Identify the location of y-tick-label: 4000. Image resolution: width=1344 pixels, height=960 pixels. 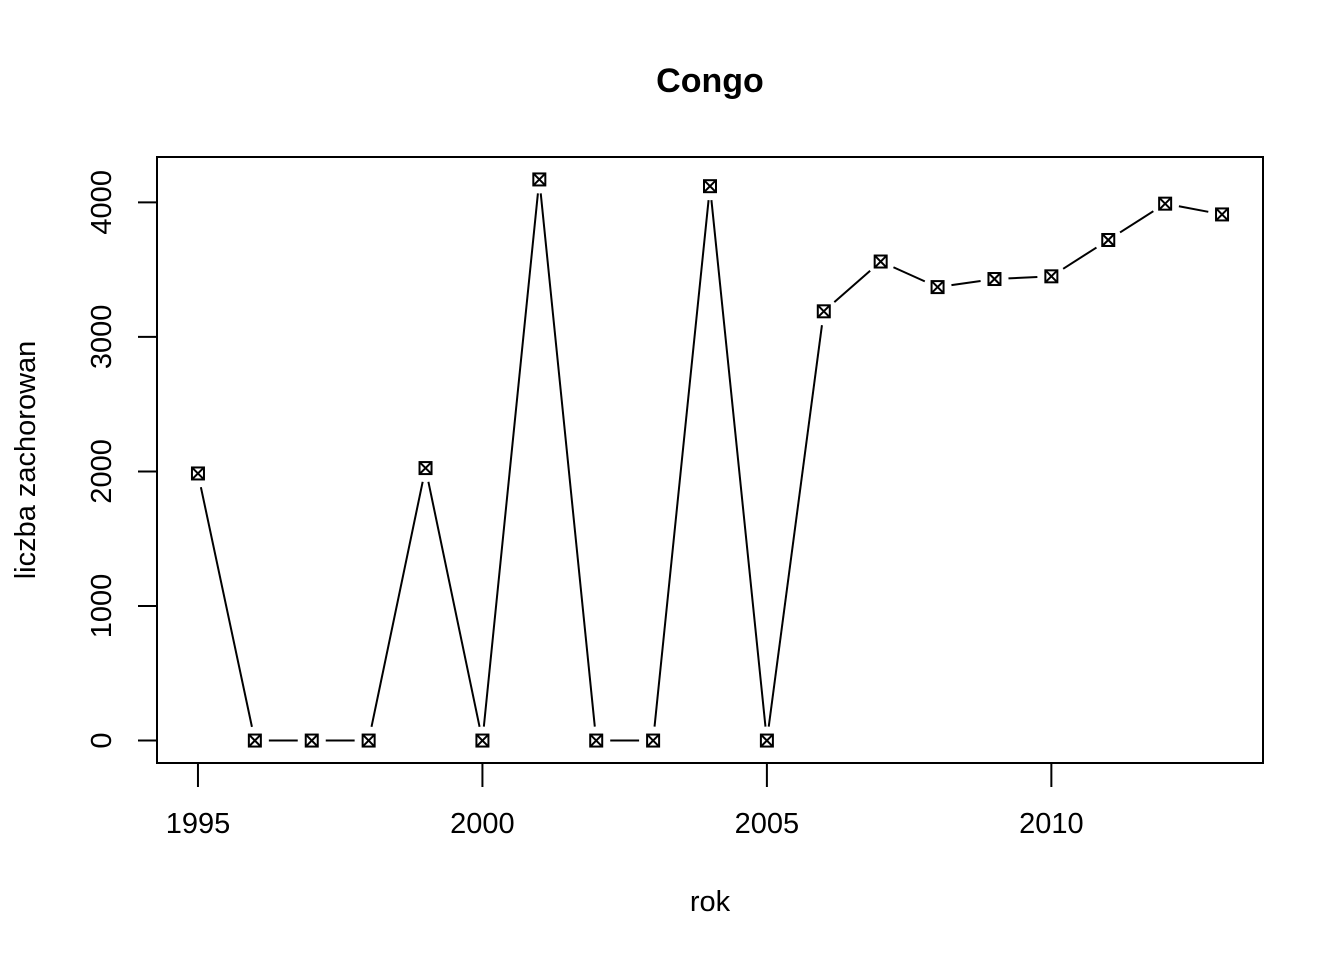
(102, 202).